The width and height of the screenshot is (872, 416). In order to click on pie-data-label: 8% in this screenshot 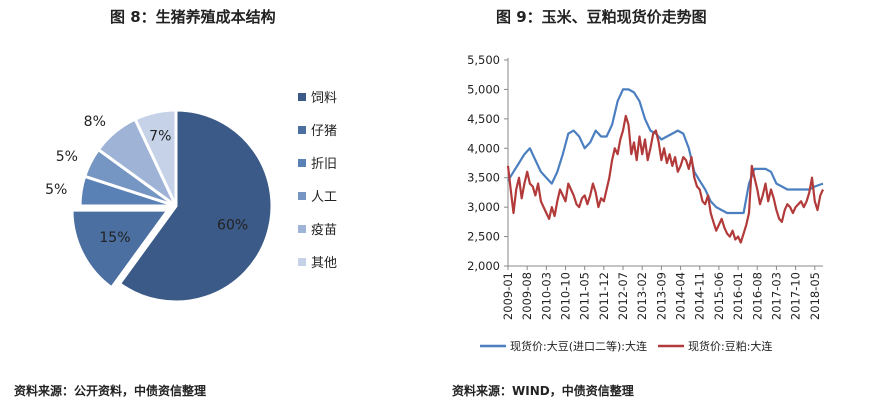, I will do `click(95, 122)`.